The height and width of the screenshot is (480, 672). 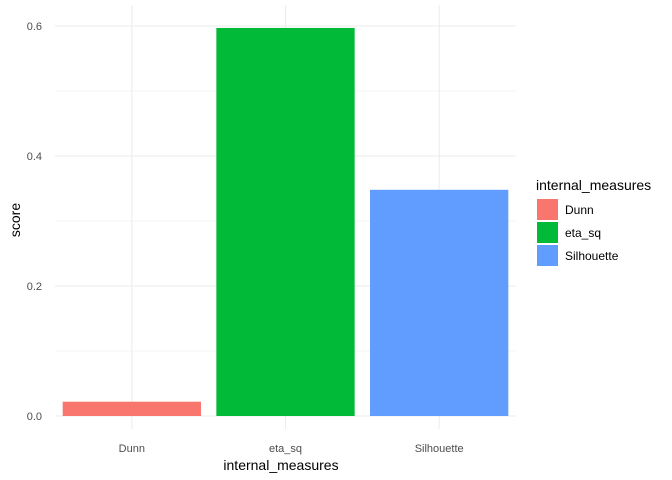 What do you see at coordinates (34, 27) in the screenshot?
I see `y-tick-label: 0.6` at bounding box center [34, 27].